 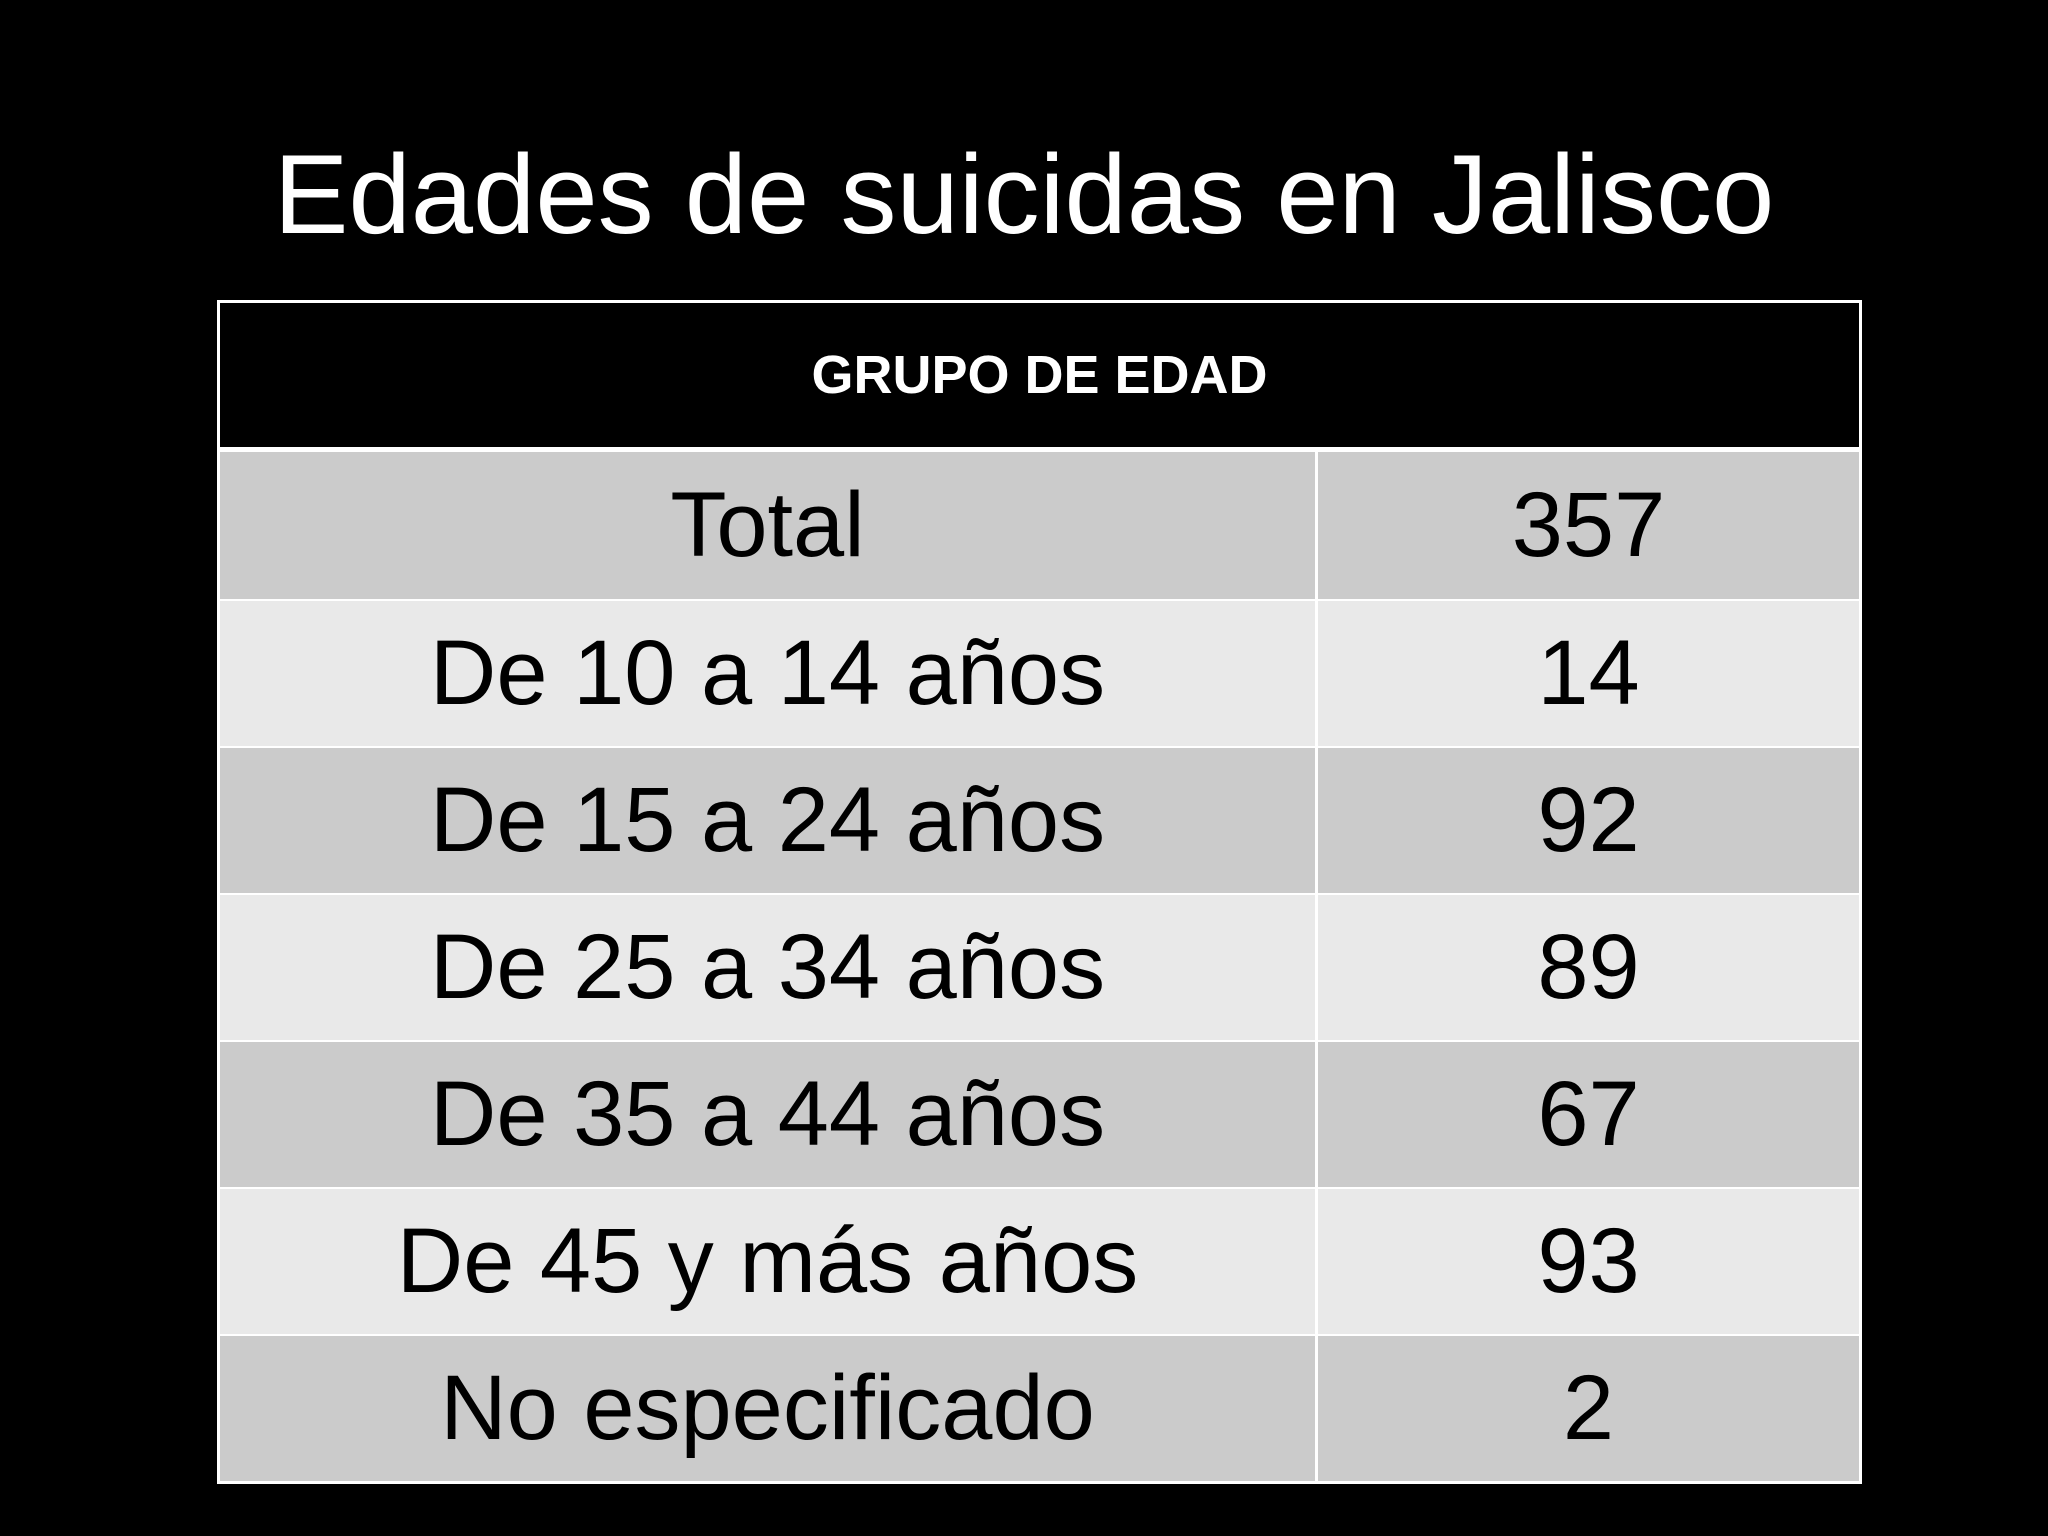 I want to click on count: 2, so click(x=1588, y=1408).